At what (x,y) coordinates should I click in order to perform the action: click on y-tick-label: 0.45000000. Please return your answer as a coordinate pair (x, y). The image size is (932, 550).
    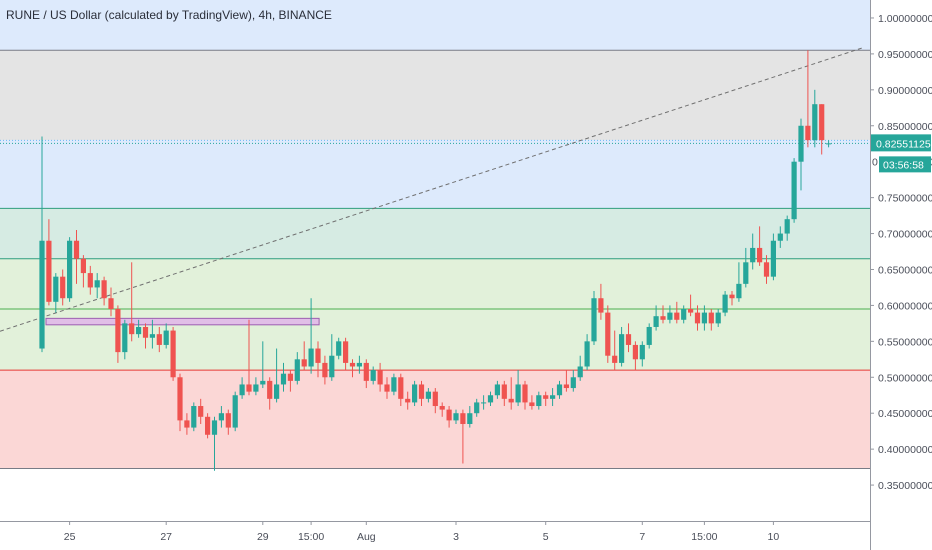
    Looking at the image, I should click on (905, 414).